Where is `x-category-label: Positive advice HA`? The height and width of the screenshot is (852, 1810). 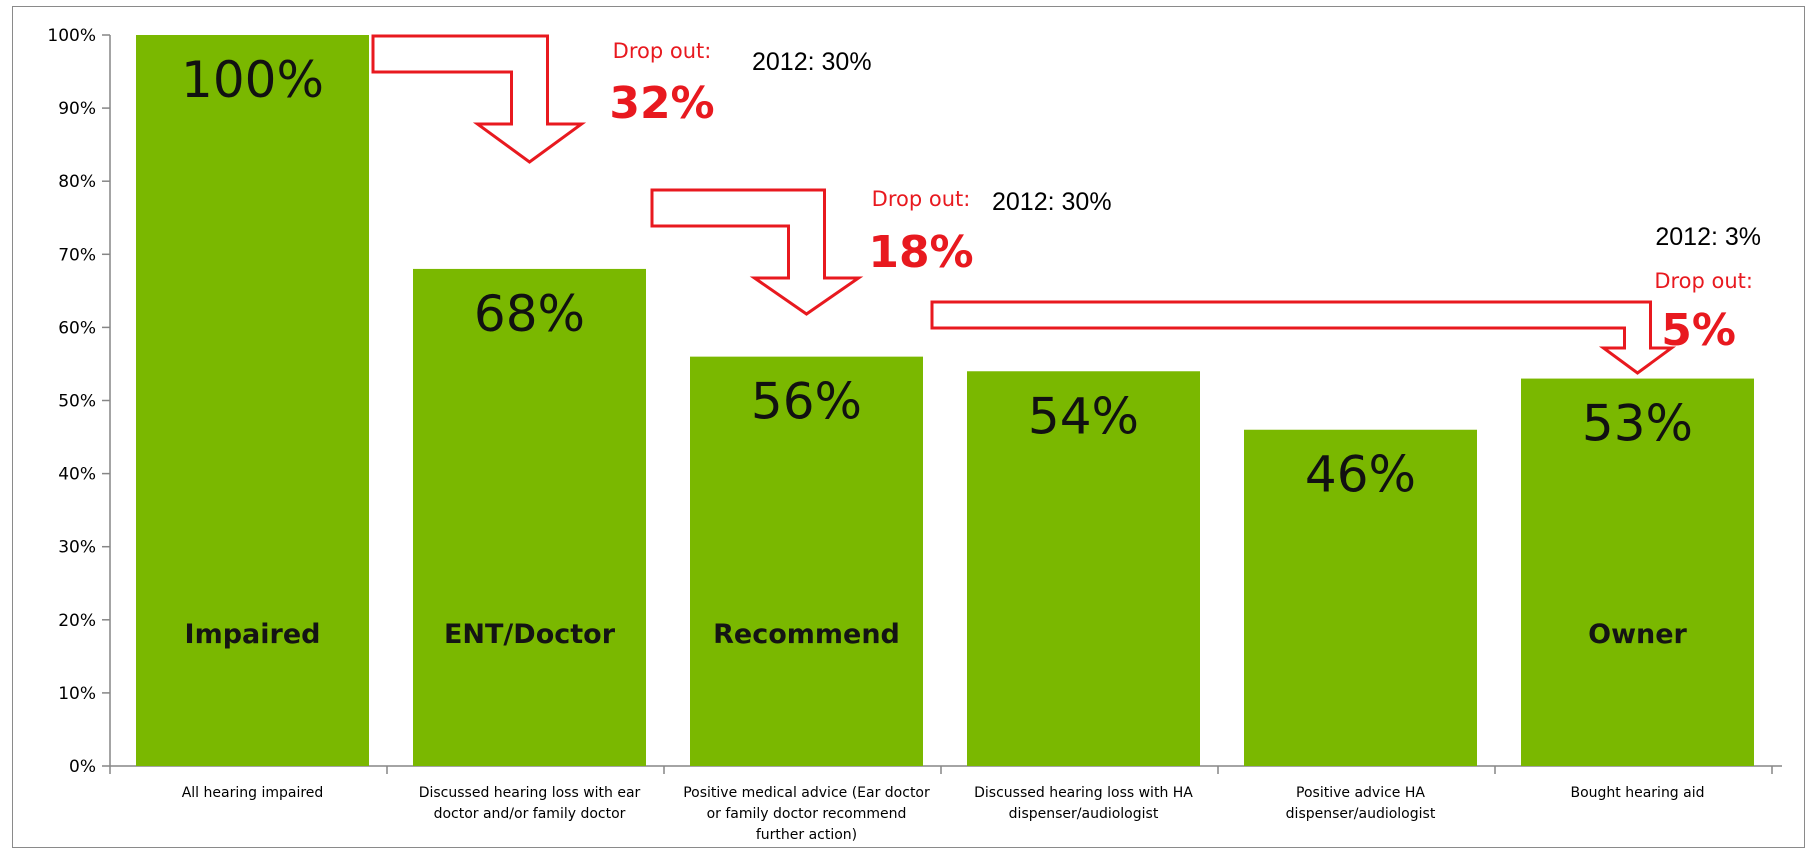 x-category-label: Positive advice HA is located at coordinates (1360, 793).